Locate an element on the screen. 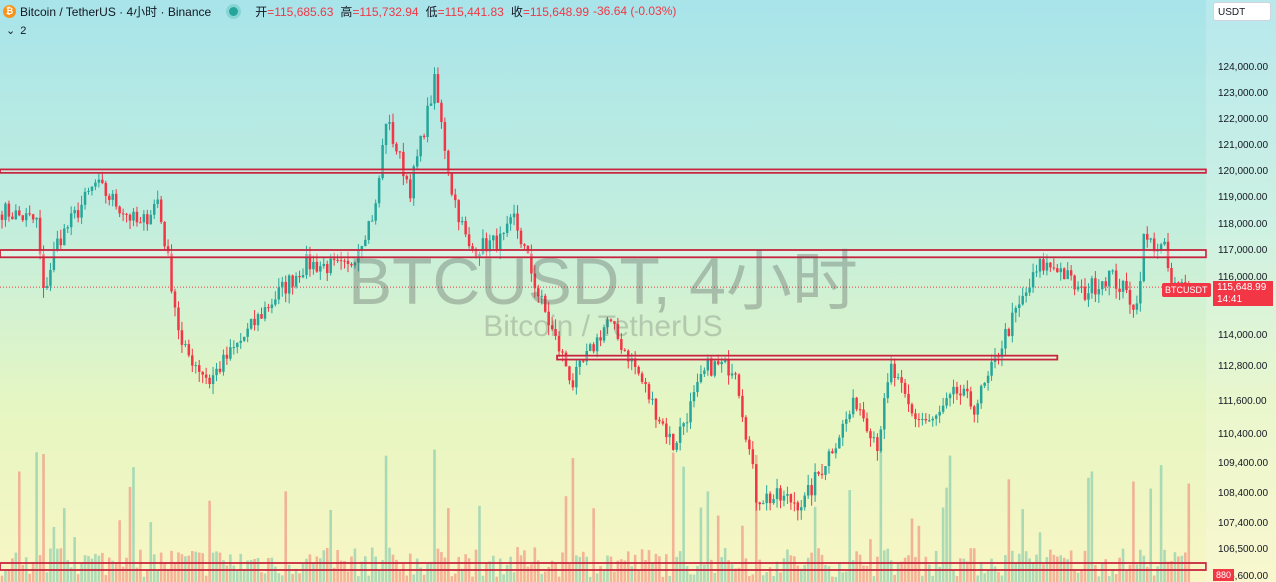 This screenshot has width=1276, height=582. currency-select: USDT is located at coordinates (1242, 11).